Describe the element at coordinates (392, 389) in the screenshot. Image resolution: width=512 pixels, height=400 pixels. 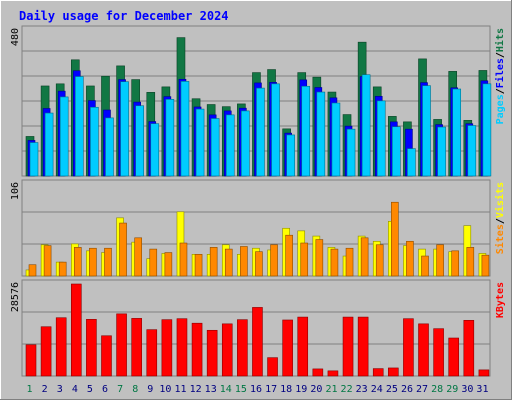
I see `x-tick-label-25: 25` at that location.